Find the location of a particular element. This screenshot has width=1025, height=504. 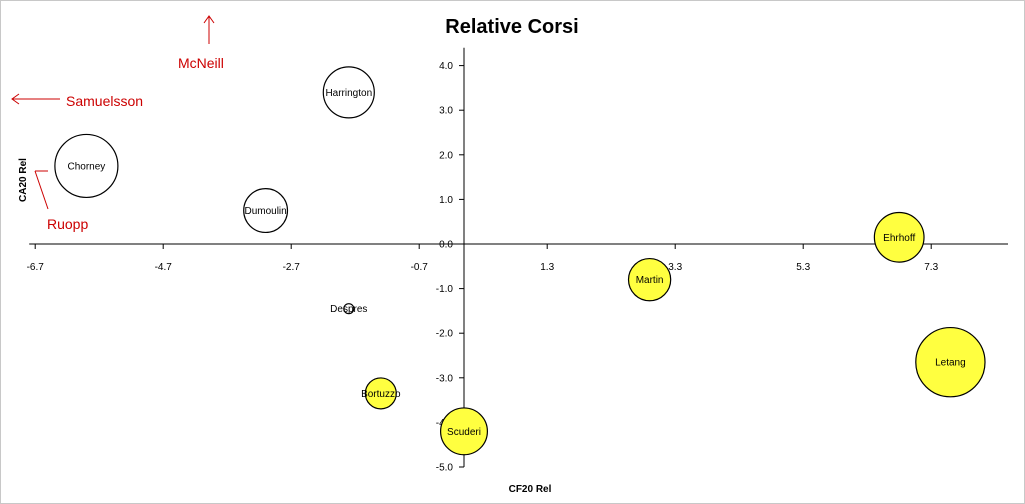

annotation-label: McNeill is located at coordinates (201, 63).